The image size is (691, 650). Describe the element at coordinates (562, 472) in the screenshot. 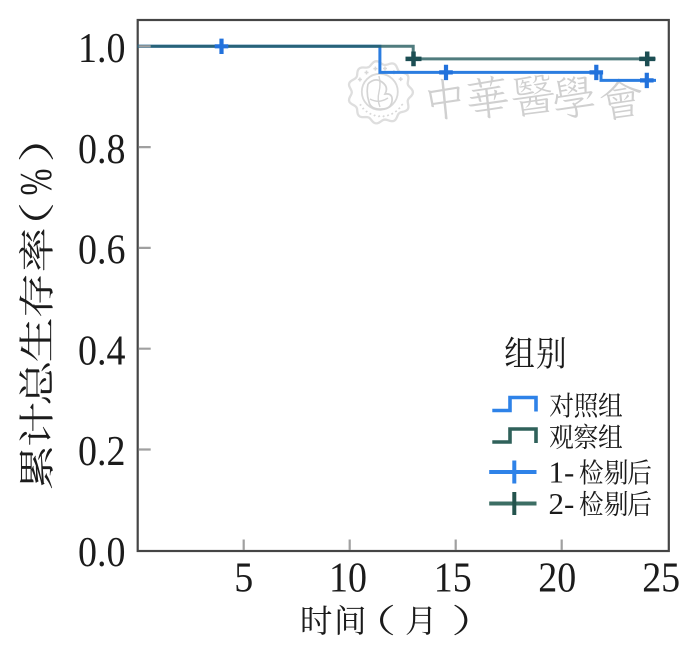

I see `svg-text: 1-` at that location.